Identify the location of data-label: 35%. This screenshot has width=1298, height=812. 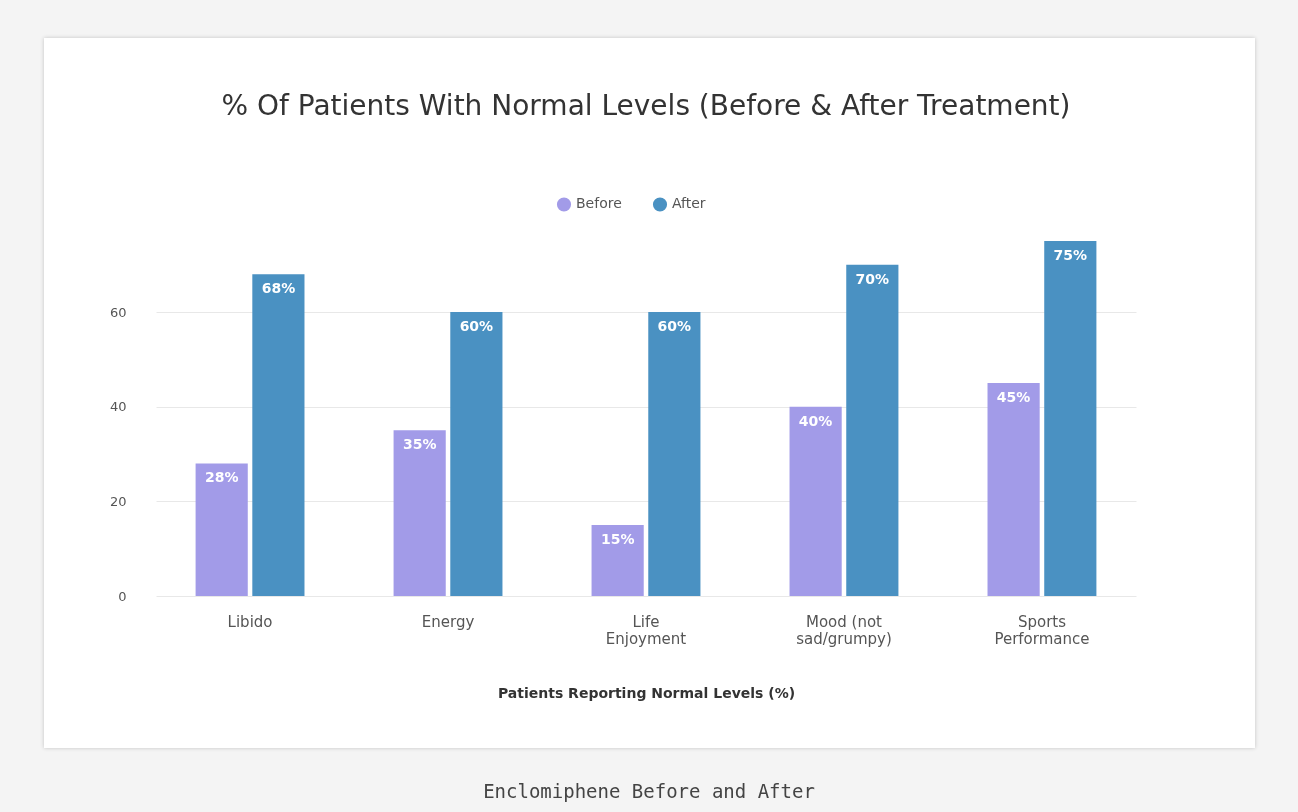
(419, 444).